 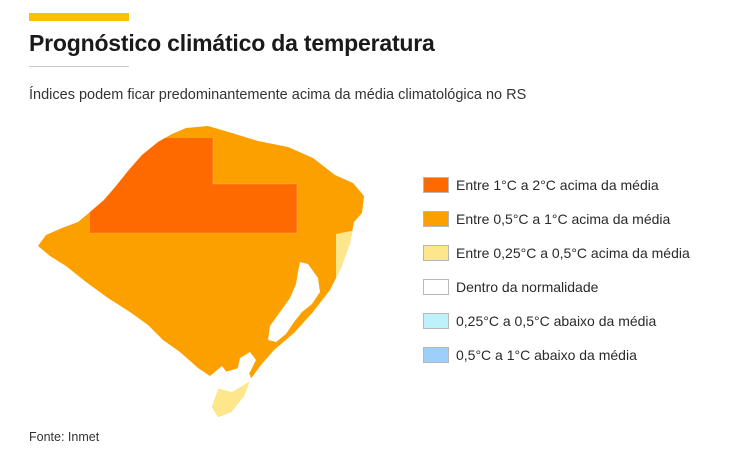 I want to click on legend-label: 0,5°C a 1°C abaixo da média, so click(x=546, y=355).